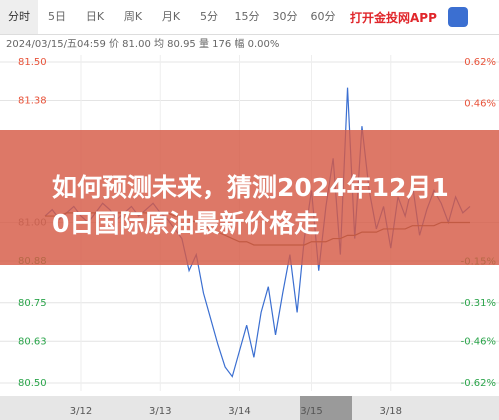 Image resolution: width=499 pixels, height=420 pixels. I want to click on x-tick-label: 3/13, so click(160, 411).